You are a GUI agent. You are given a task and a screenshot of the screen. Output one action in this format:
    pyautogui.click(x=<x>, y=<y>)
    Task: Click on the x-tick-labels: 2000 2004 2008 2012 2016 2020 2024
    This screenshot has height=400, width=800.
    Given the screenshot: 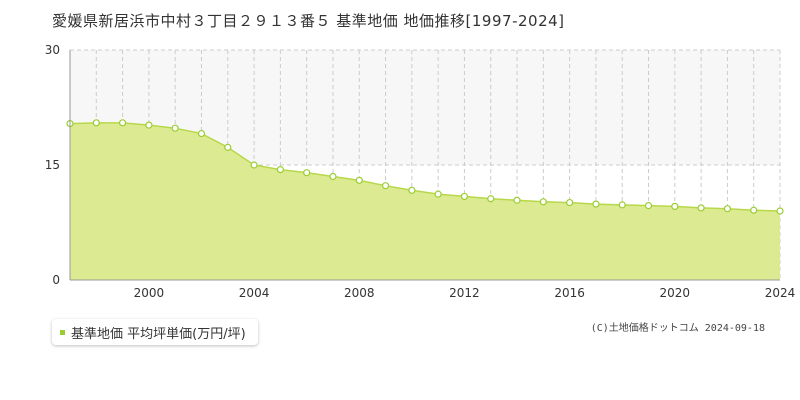 What is the action you would take?
    pyautogui.click(x=465, y=293)
    